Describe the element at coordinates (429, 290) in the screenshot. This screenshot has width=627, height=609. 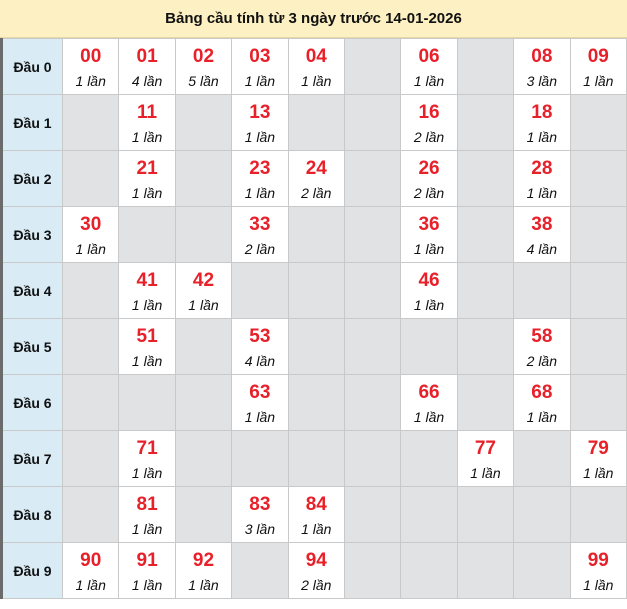
I see `number-cell: 46 1 lần` at that location.